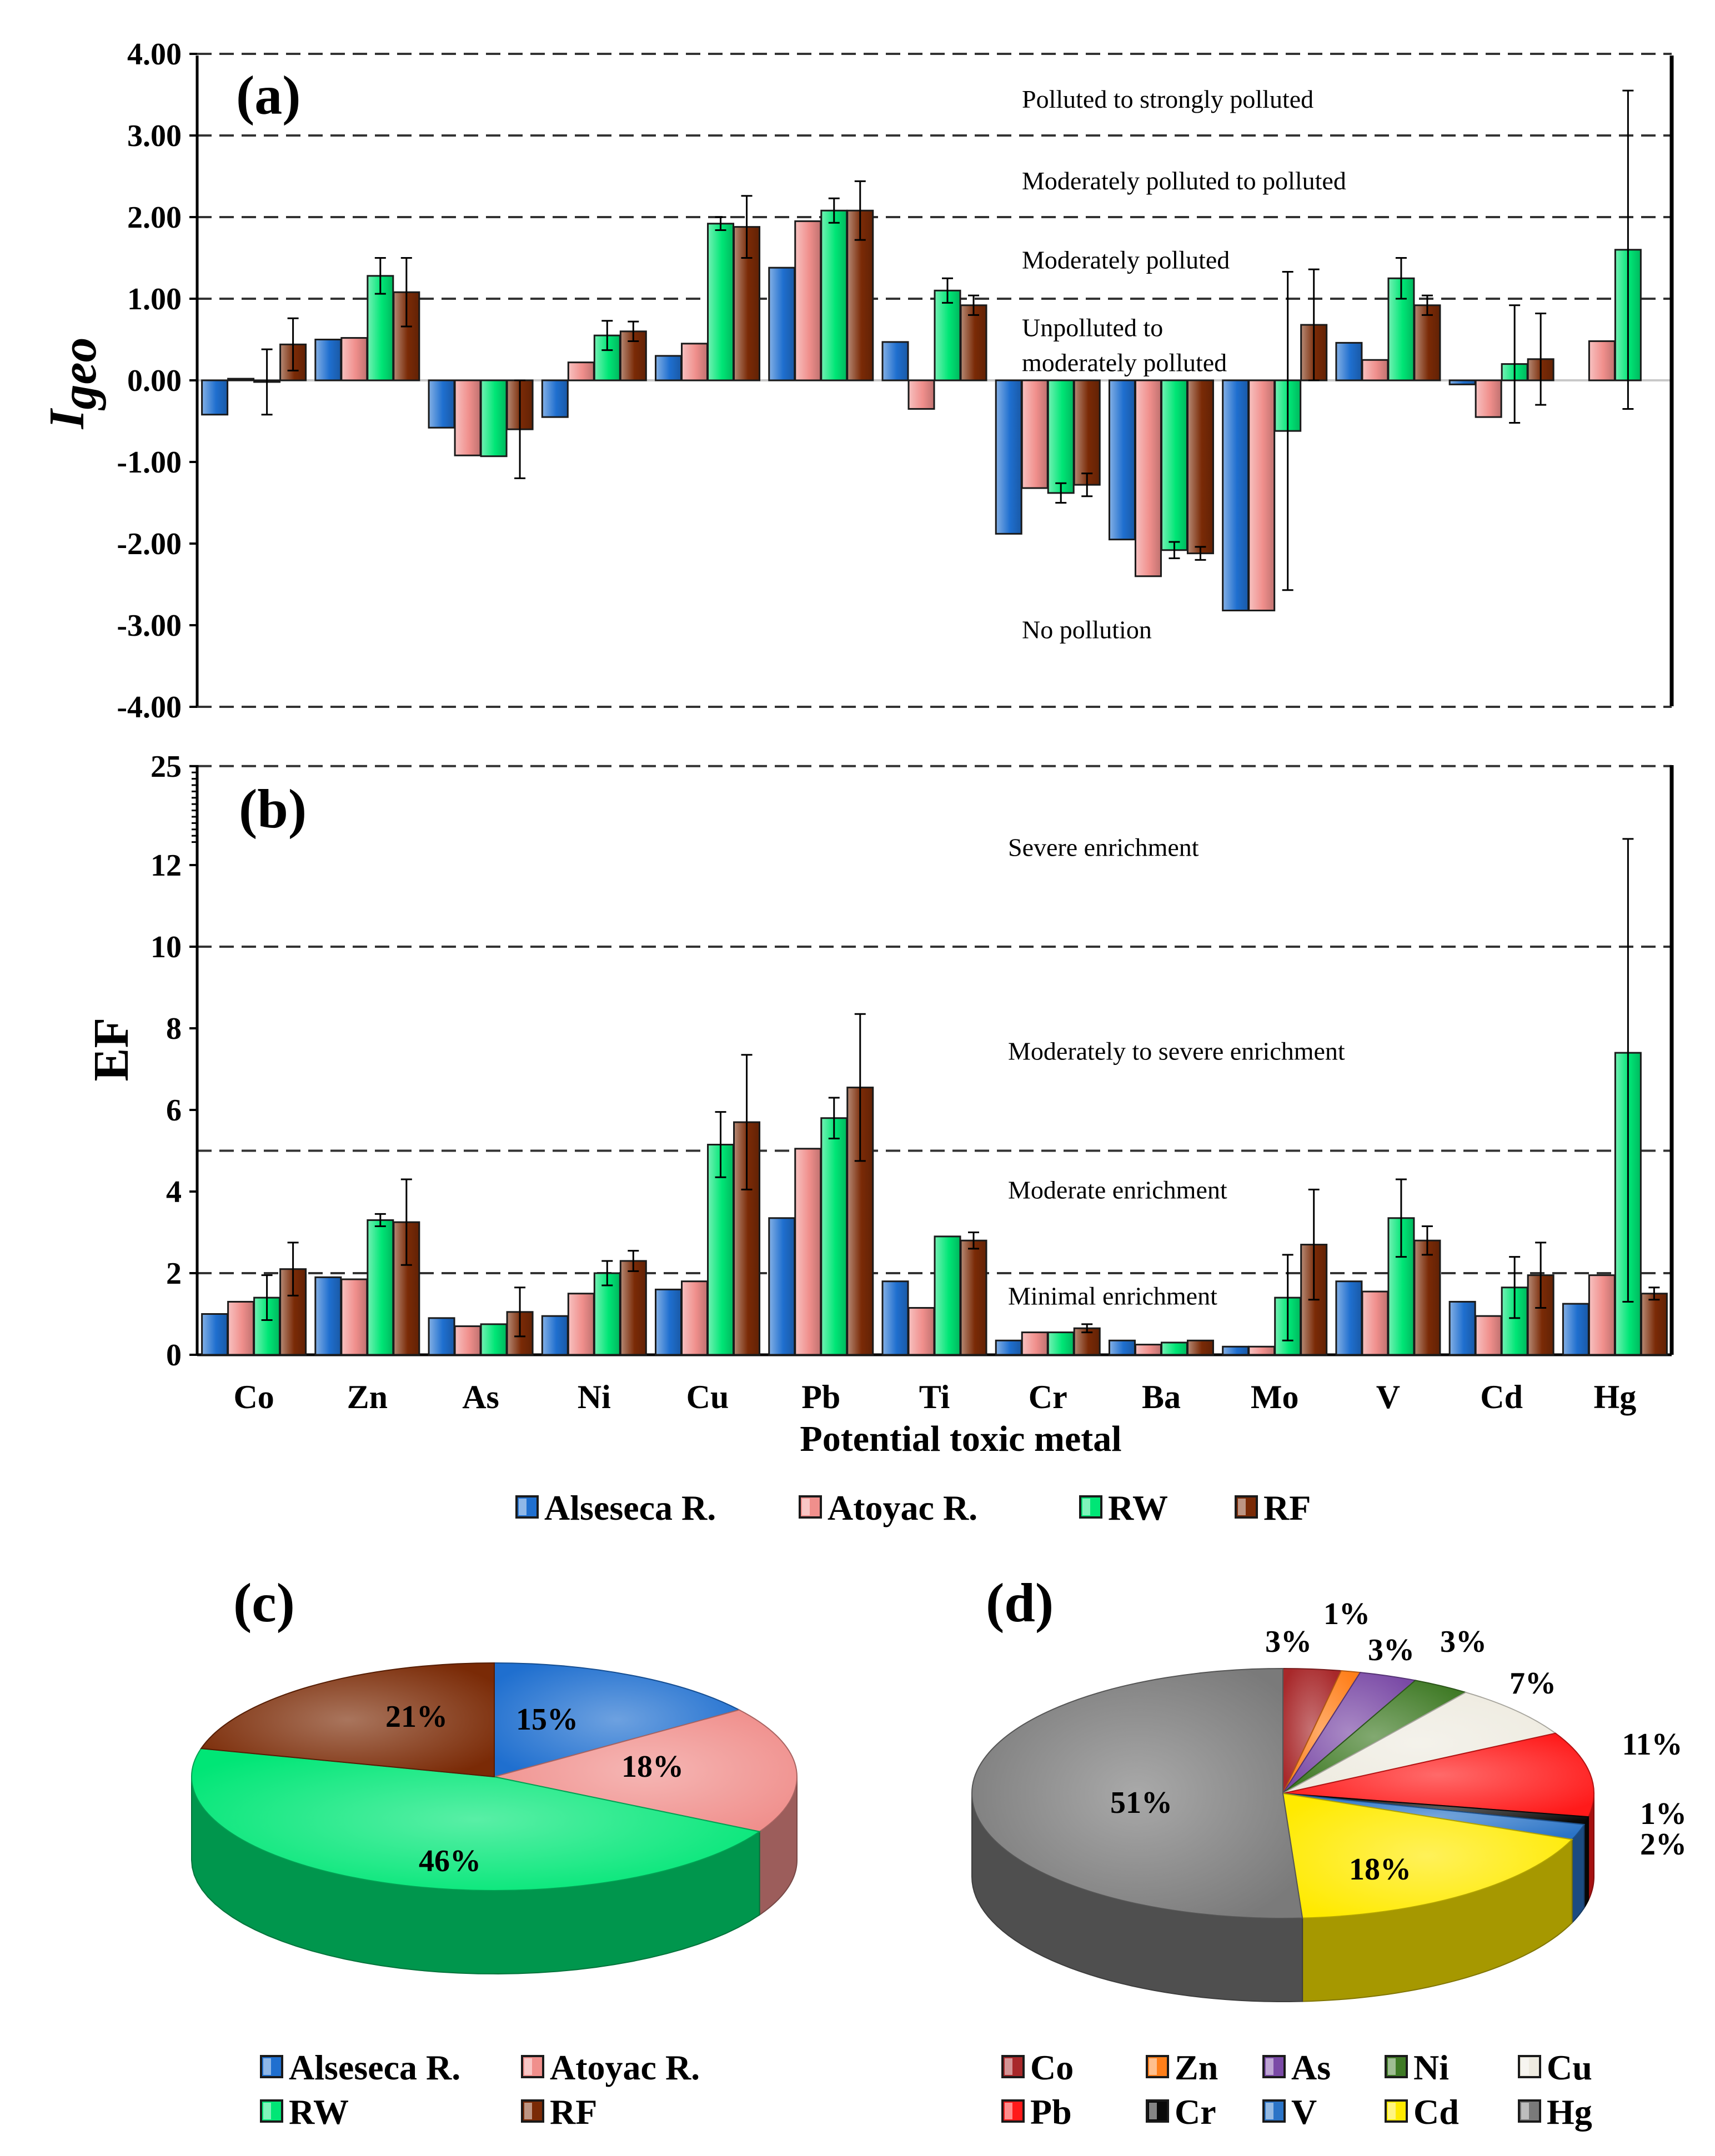  What do you see at coordinates (293, 1269) in the screenshot?
I see `b-errorbar-co-rf` at bounding box center [293, 1269].